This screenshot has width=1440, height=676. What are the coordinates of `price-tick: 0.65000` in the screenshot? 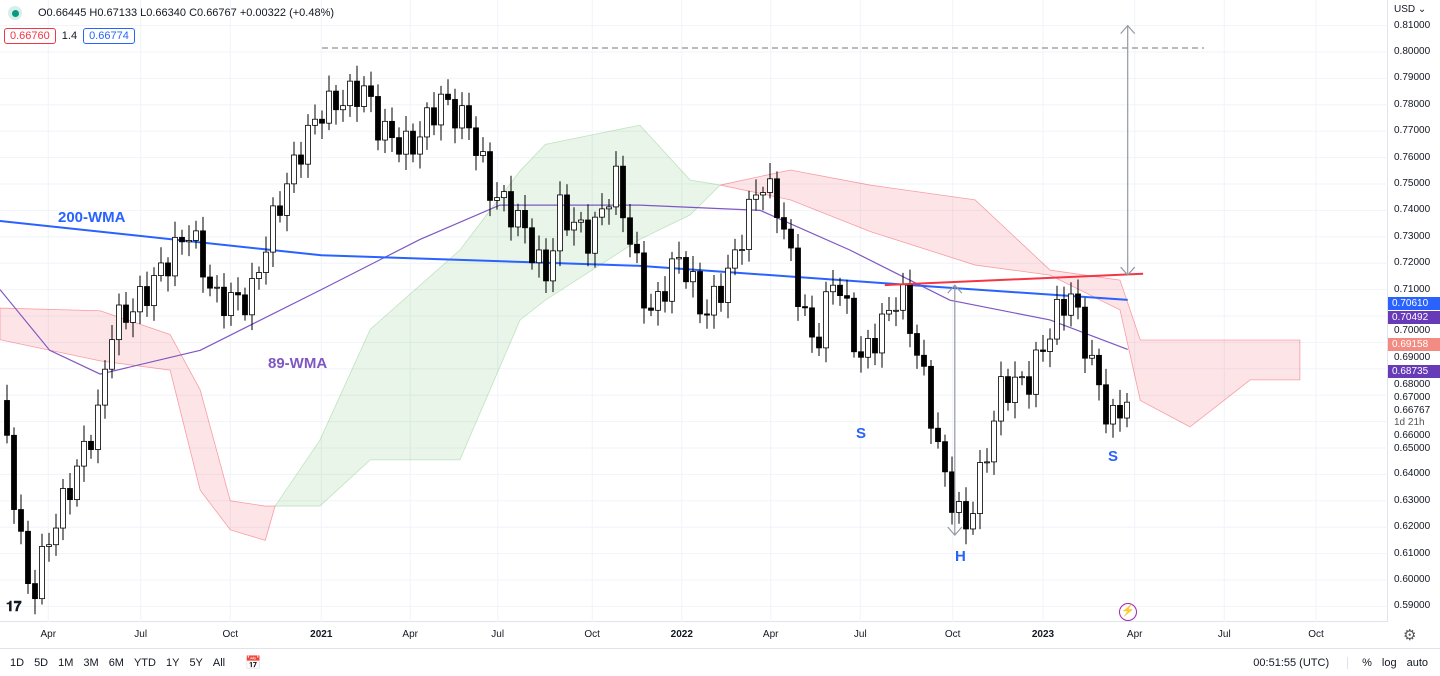 It's located at (1414, 448).